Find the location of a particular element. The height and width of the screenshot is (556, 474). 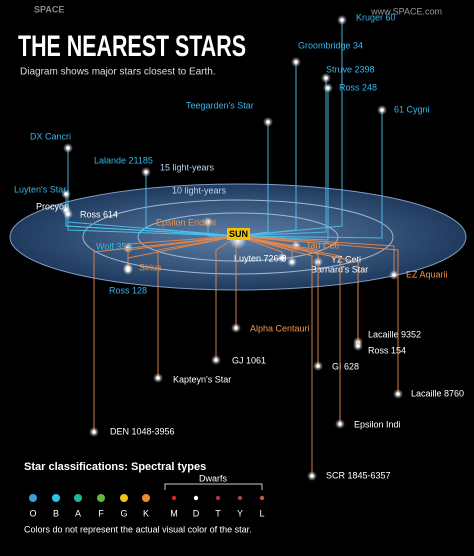

star-label: Lacaille 9352 is located at coordinates (394, 334).